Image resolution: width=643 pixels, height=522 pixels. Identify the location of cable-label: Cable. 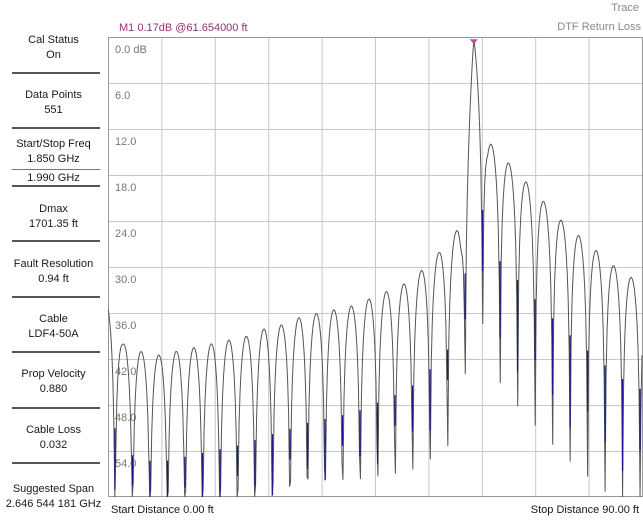
(53, 319).